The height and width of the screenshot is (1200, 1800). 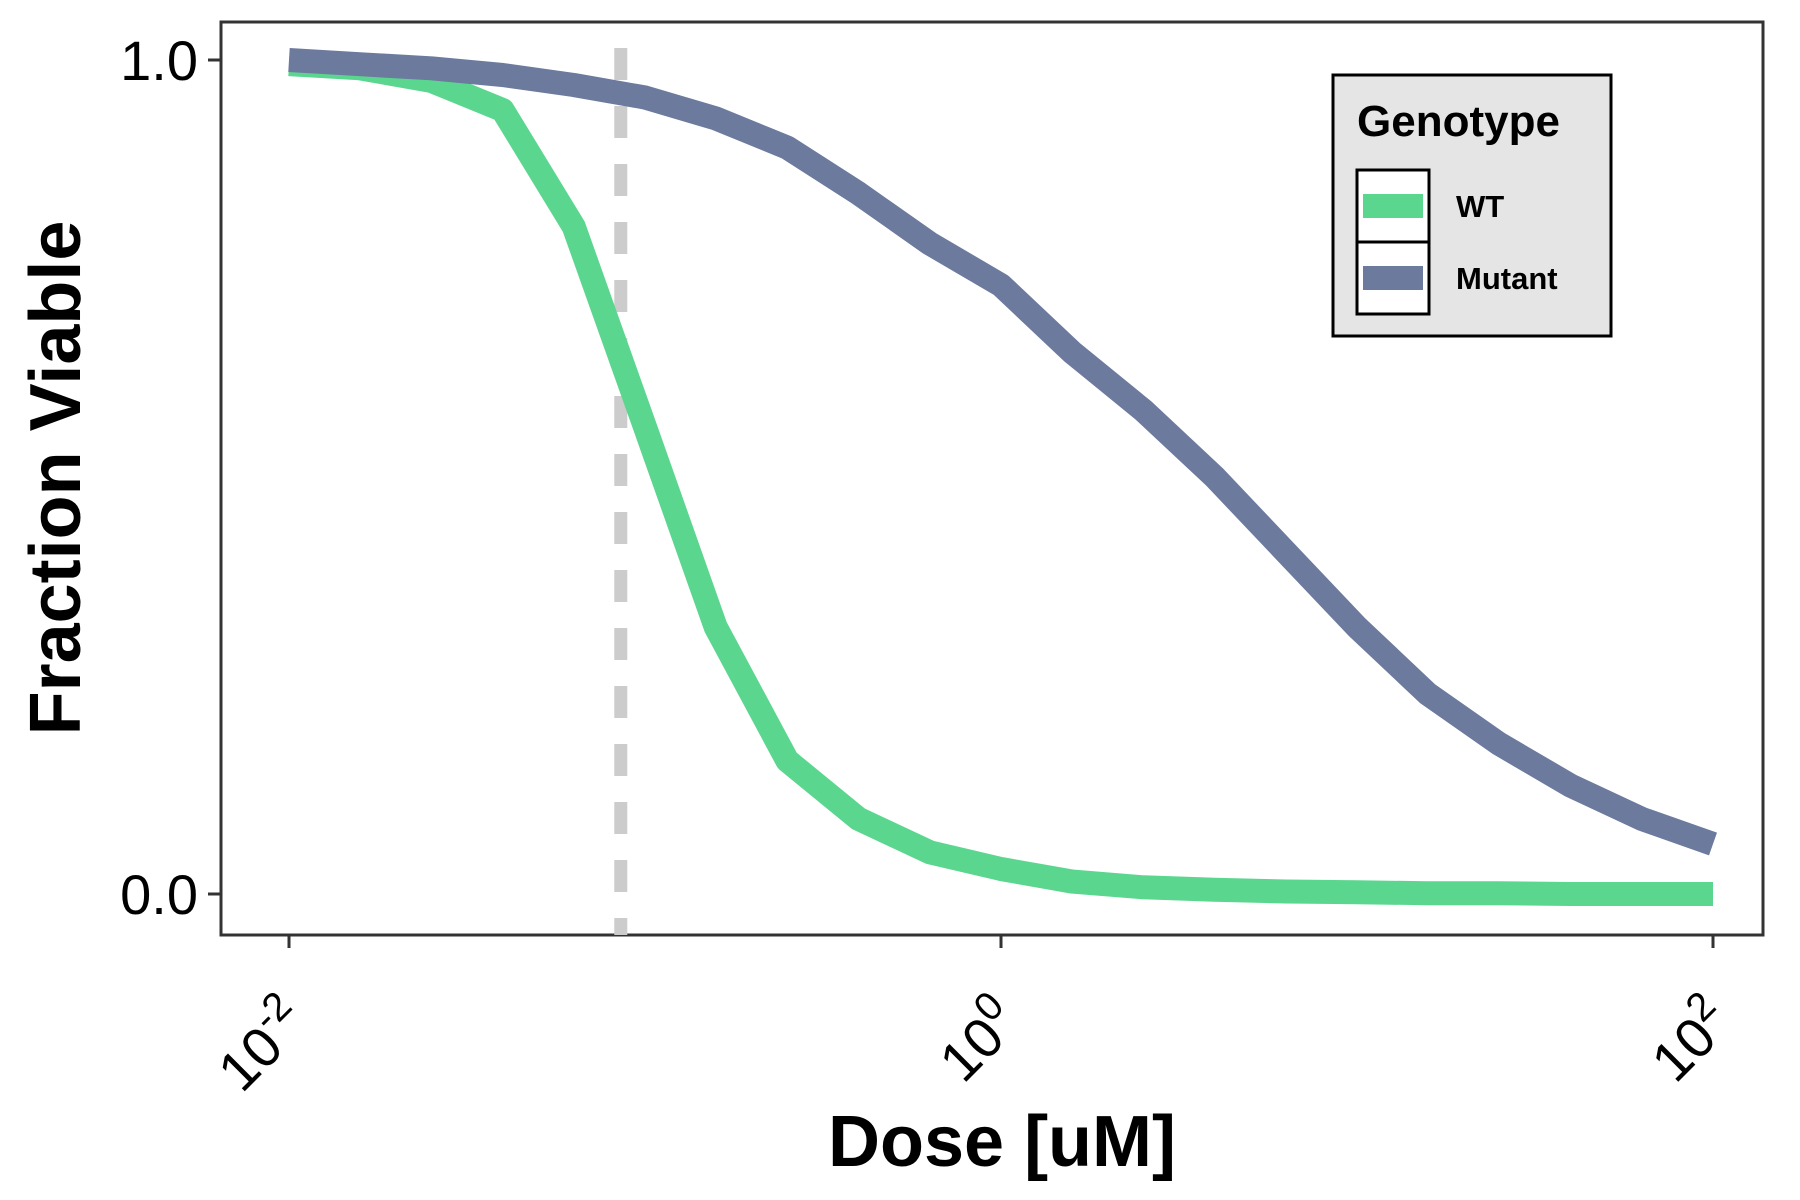 I want to click on legend: Genotype WT Mutant, so click(x=1472, y=205).